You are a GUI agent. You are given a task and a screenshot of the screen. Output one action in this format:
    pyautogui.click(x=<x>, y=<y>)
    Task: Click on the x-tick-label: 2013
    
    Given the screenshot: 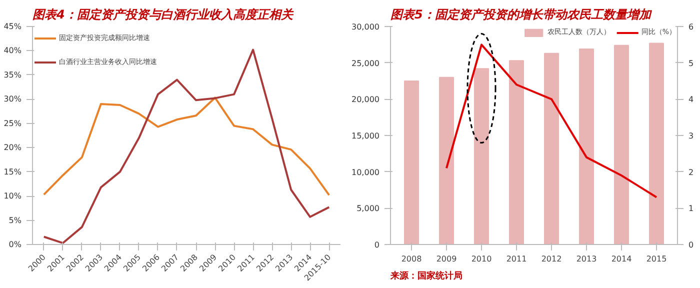 What is the action you would take?
    pyautogui.click(x=586, y=259)
    